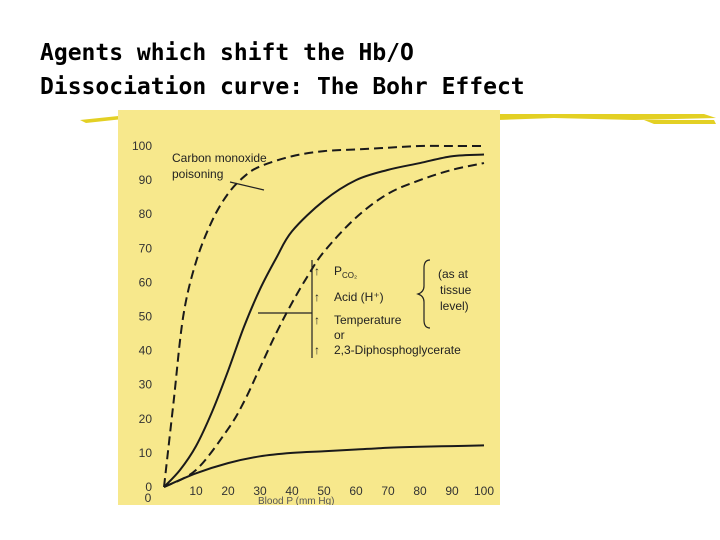 Image resolution: width=720 pixels, height=540 pixels. I want to click on tissue-note-line1: (as at, so click(453, 274).